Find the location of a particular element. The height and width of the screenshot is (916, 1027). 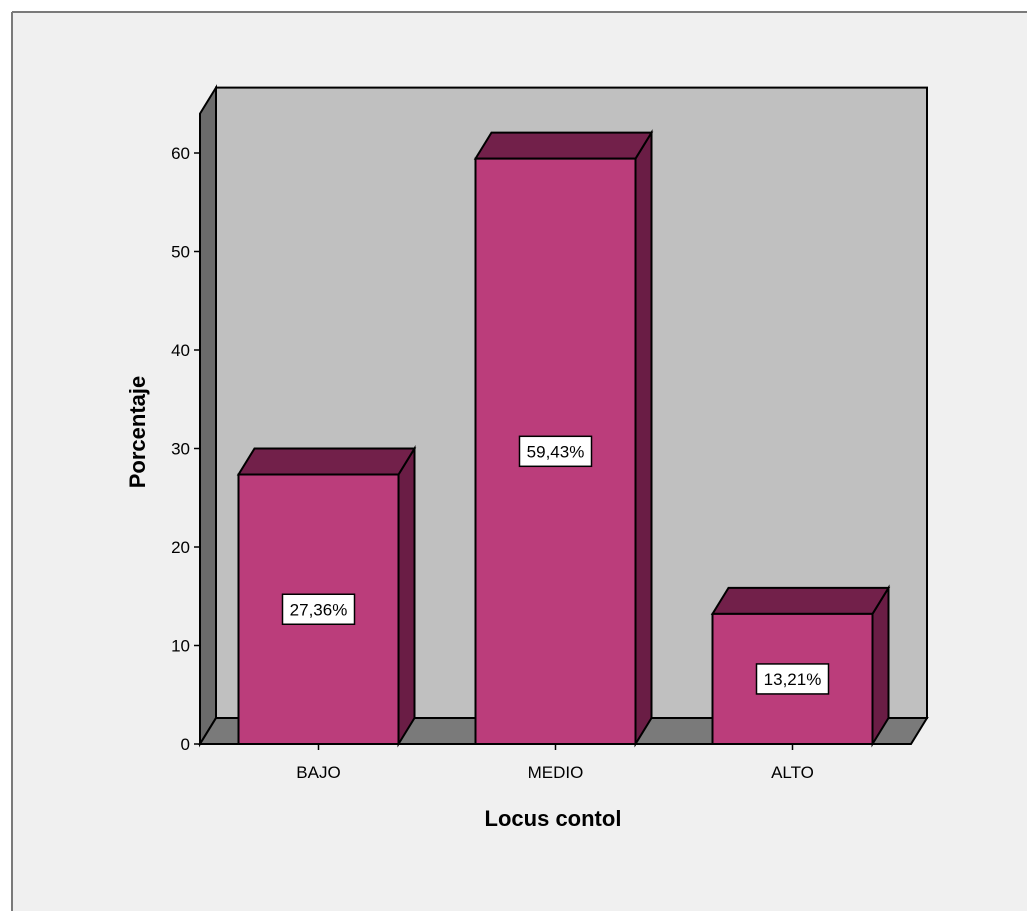

y-tick-label: 20 is located at coordinates (180, 547).